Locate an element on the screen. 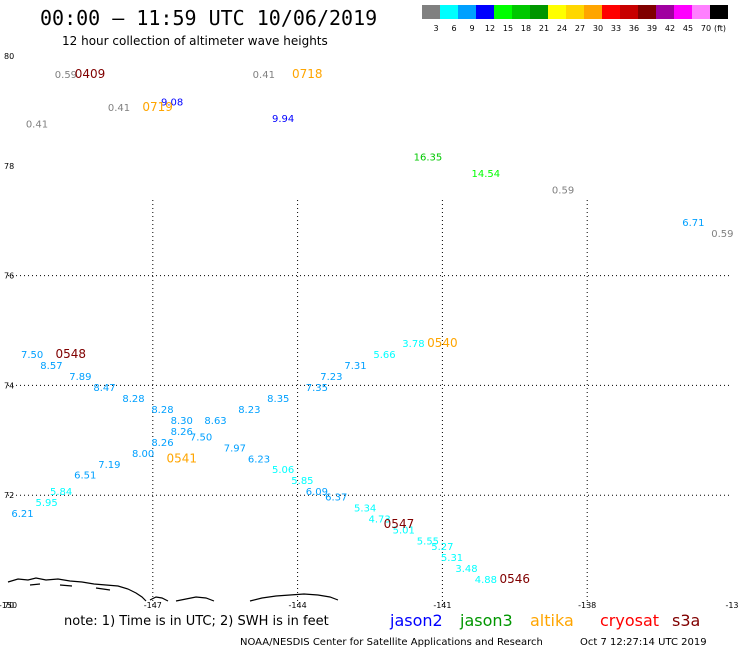  wave-height-value: 5.95 is located at coordinates (46, 503).